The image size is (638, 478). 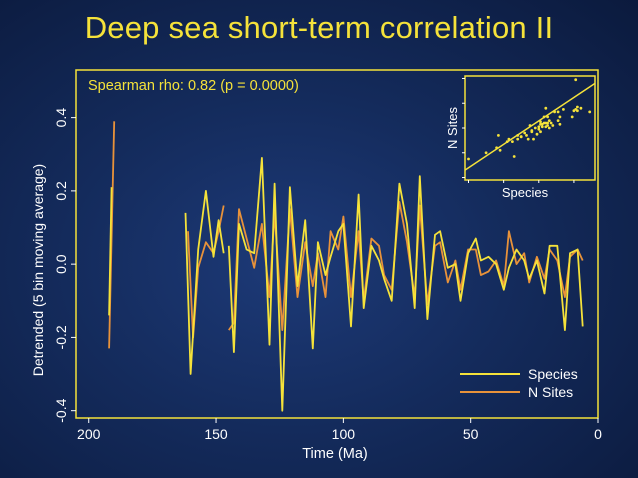 What do you see at coordinates (550, 392) in the screenshot?
I see `legend-label-n-sites: N Sites` at bounding box center [550, 392].